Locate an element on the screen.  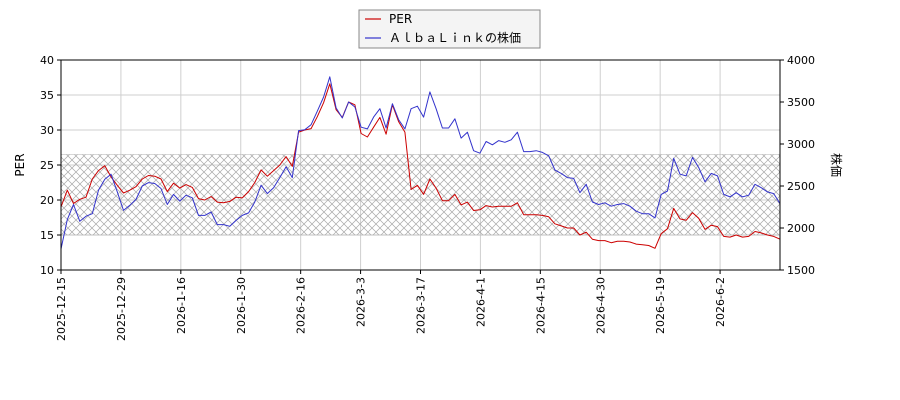
y-right-tick-label: 4000 is located at coordinates (801, 60).